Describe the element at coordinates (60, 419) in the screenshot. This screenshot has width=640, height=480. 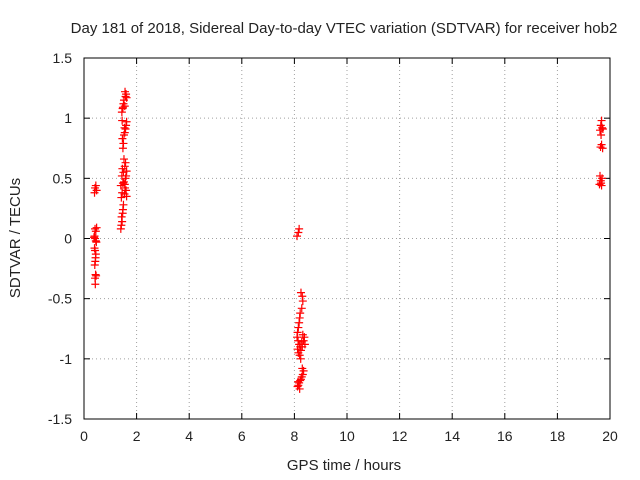
I see `y-tick-label: -1.5` at that location.